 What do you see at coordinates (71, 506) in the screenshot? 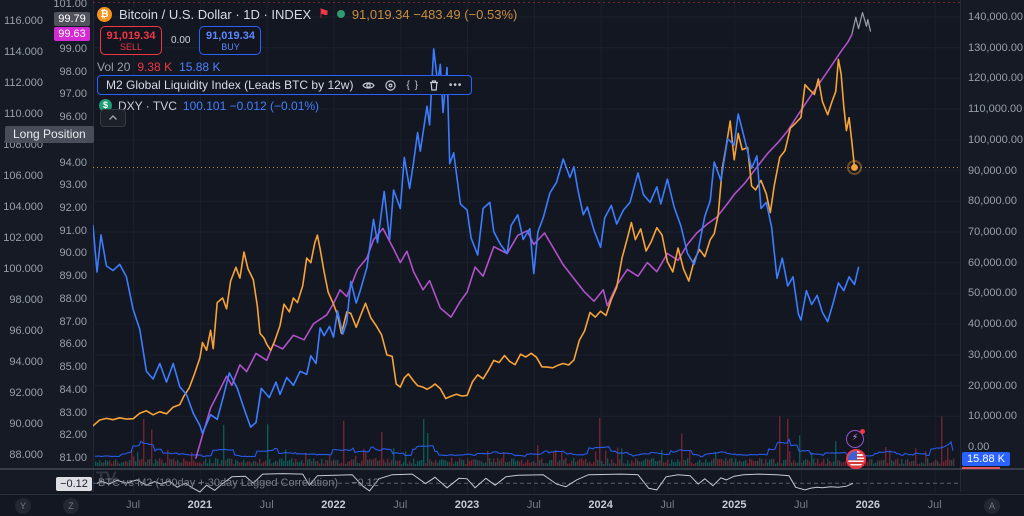
I see `scale-mode-button-z: Z` at bounding box center [71, 506].